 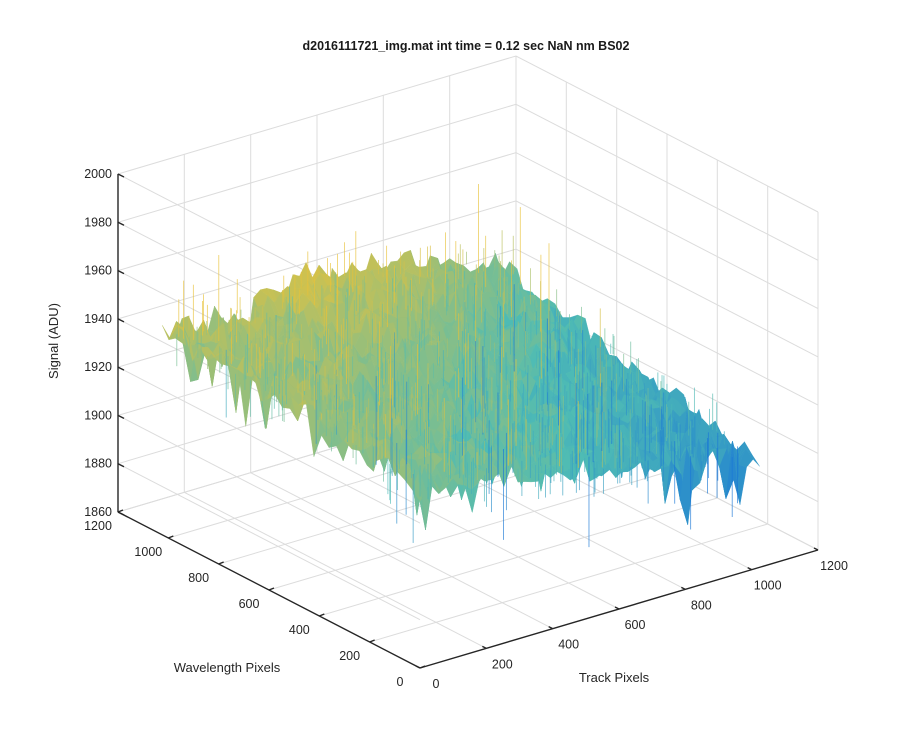 What do you see at coordinates (568, 645) in the screenshot?
I see `x-tick-label: 400` at bounding box center [568, 645].